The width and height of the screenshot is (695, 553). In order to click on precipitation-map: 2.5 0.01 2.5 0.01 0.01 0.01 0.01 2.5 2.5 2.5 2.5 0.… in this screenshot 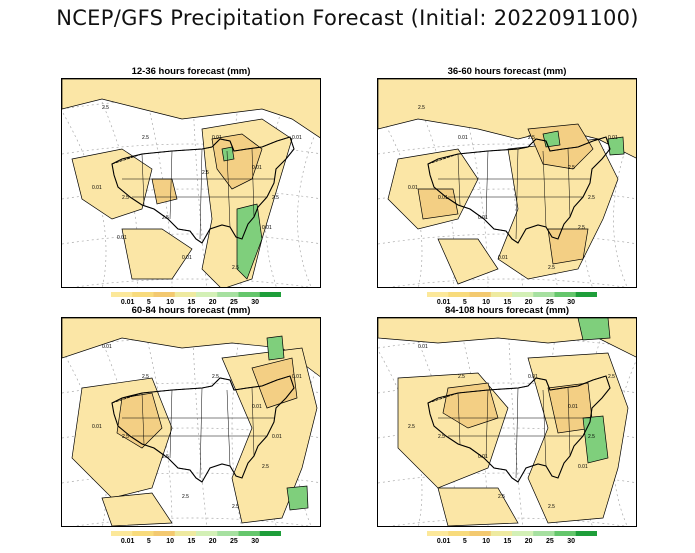, I will do `click(191, 183)`.